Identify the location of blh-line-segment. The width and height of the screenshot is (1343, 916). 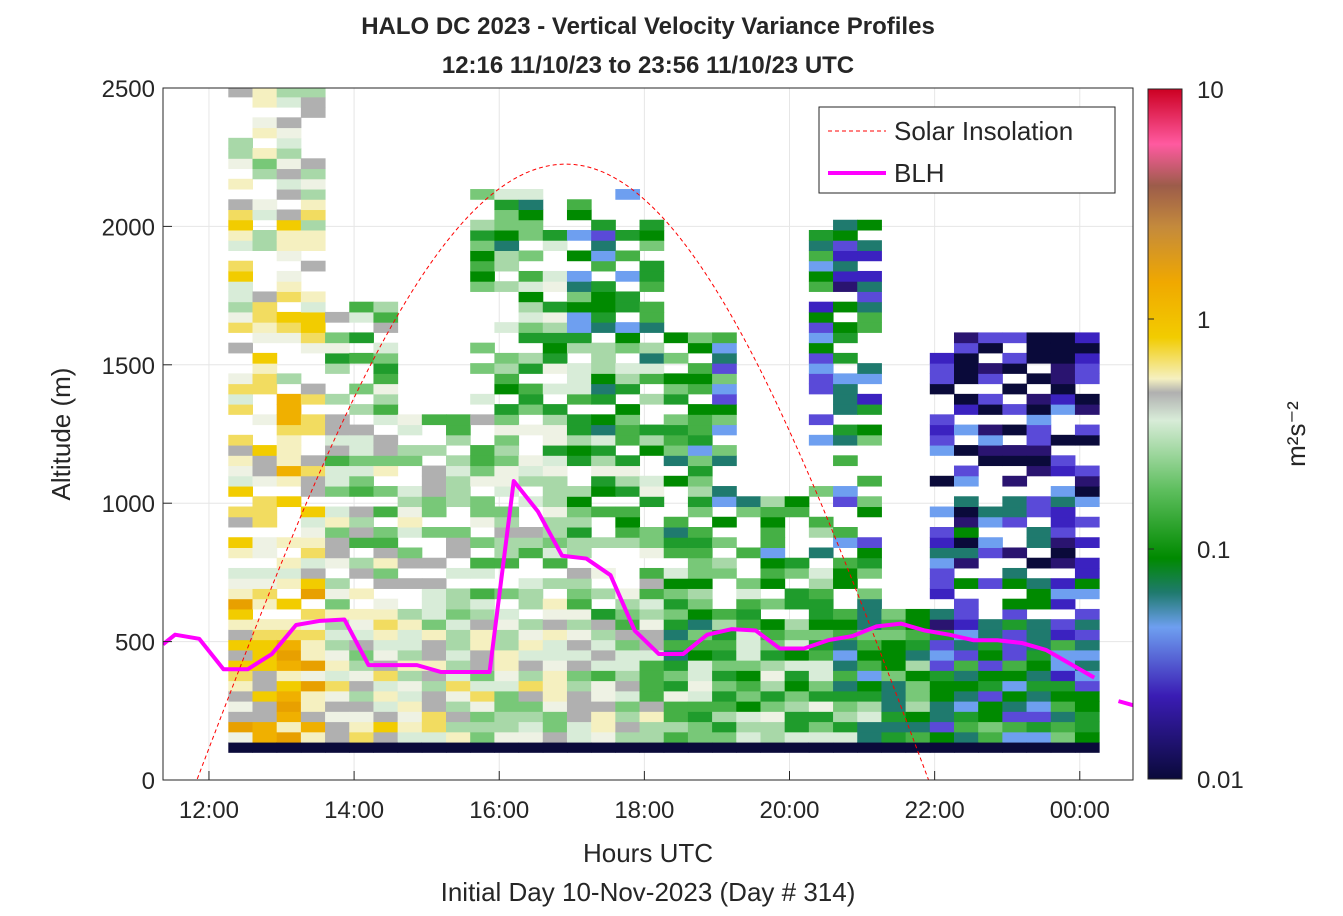
(1125, 703).